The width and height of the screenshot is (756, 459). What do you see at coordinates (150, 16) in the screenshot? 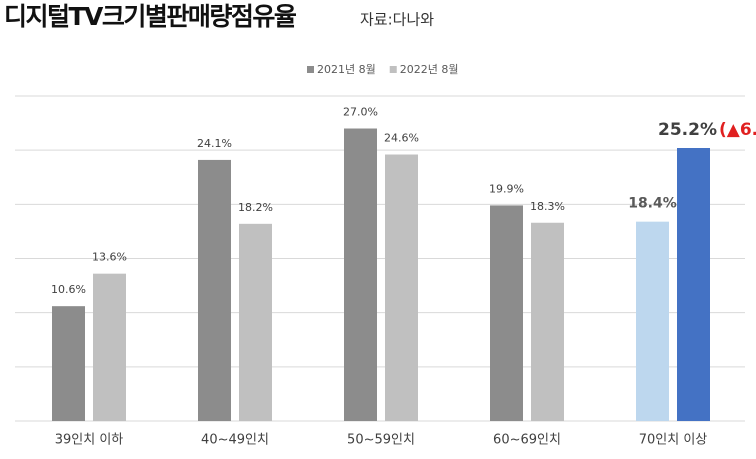
I see `chart-title: 디지털TV크기별판매량점유율` at bounding box center [150, 16].